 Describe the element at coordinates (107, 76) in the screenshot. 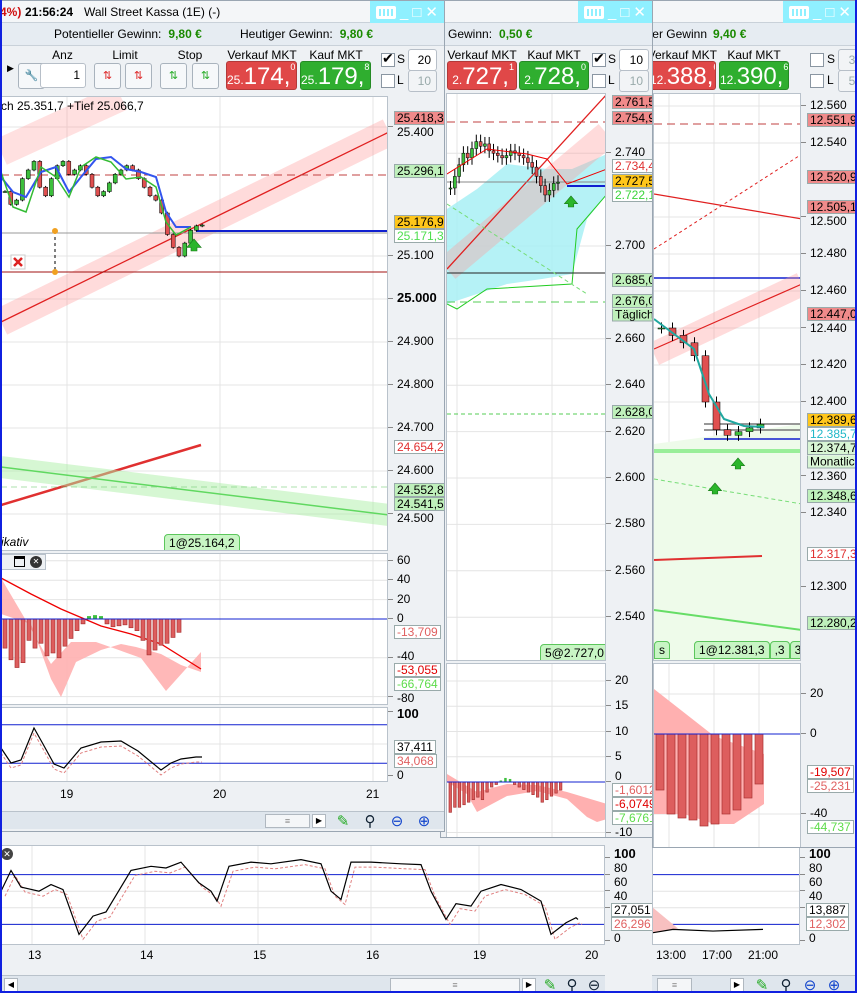

I see `limit-order-list-button: ⇅` at that location.